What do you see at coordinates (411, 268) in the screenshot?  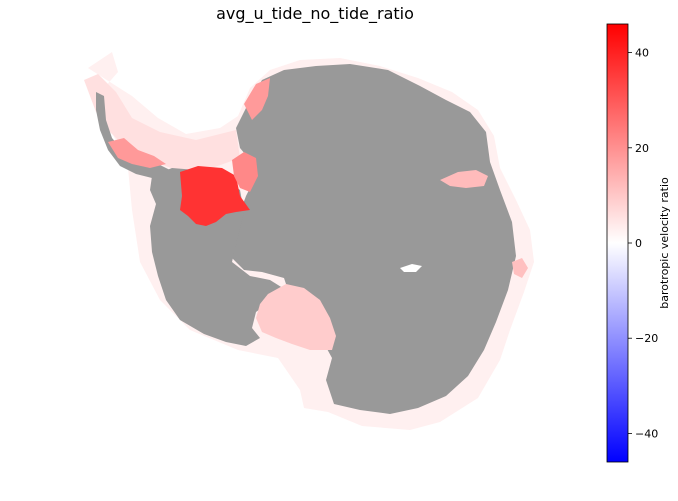 I see `vostok-feature` at bounding box center [411, 268].